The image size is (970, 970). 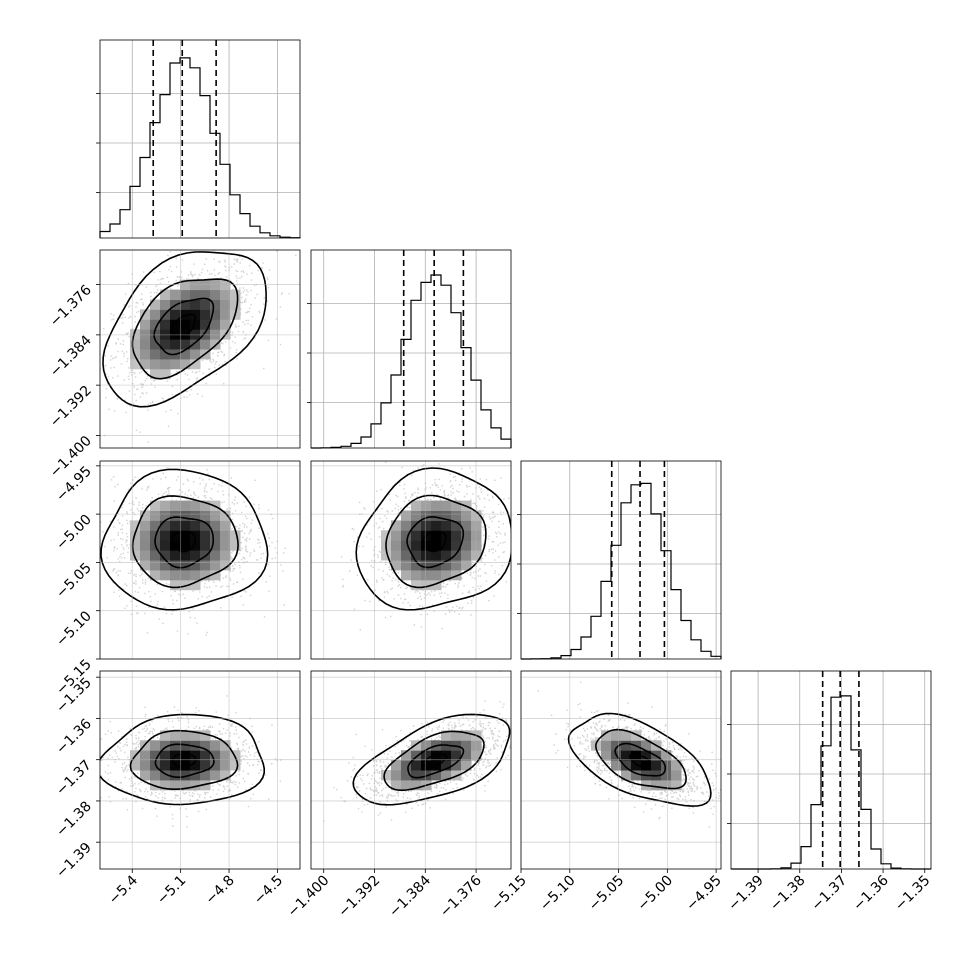 What do you see at coordinates (746, 894) in the screenshot?
I see `x-tick-label: −1.39` at bounding box center [746, 894].